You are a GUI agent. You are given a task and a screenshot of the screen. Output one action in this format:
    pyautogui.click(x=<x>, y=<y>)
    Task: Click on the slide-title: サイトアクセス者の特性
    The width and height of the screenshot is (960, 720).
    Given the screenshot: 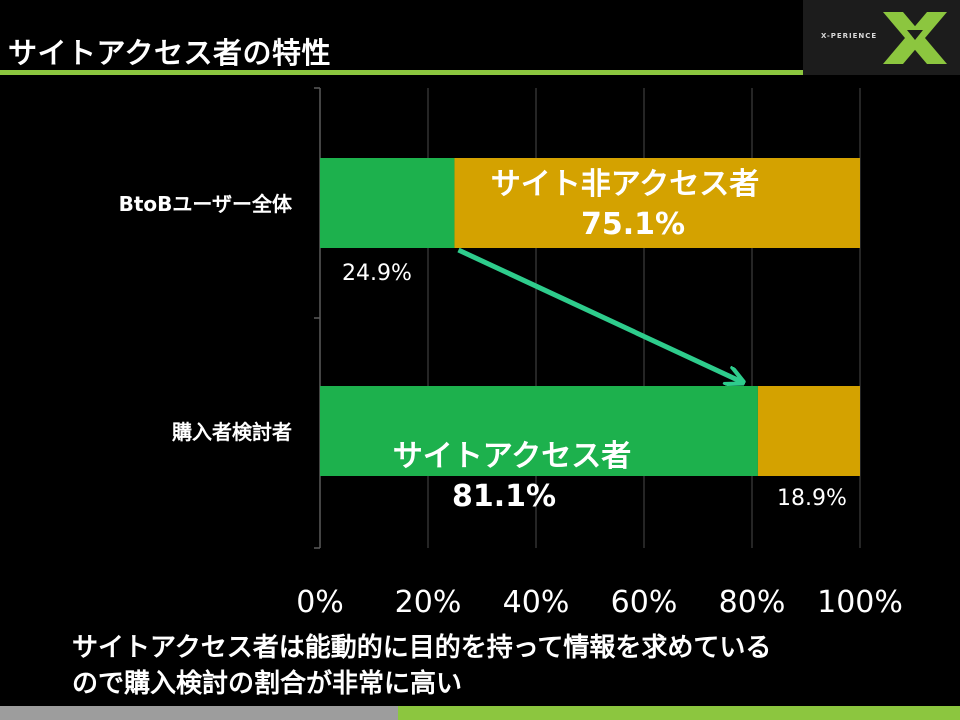 What is the action you would take?
    pyautogui.click(x=170, y=53)
    